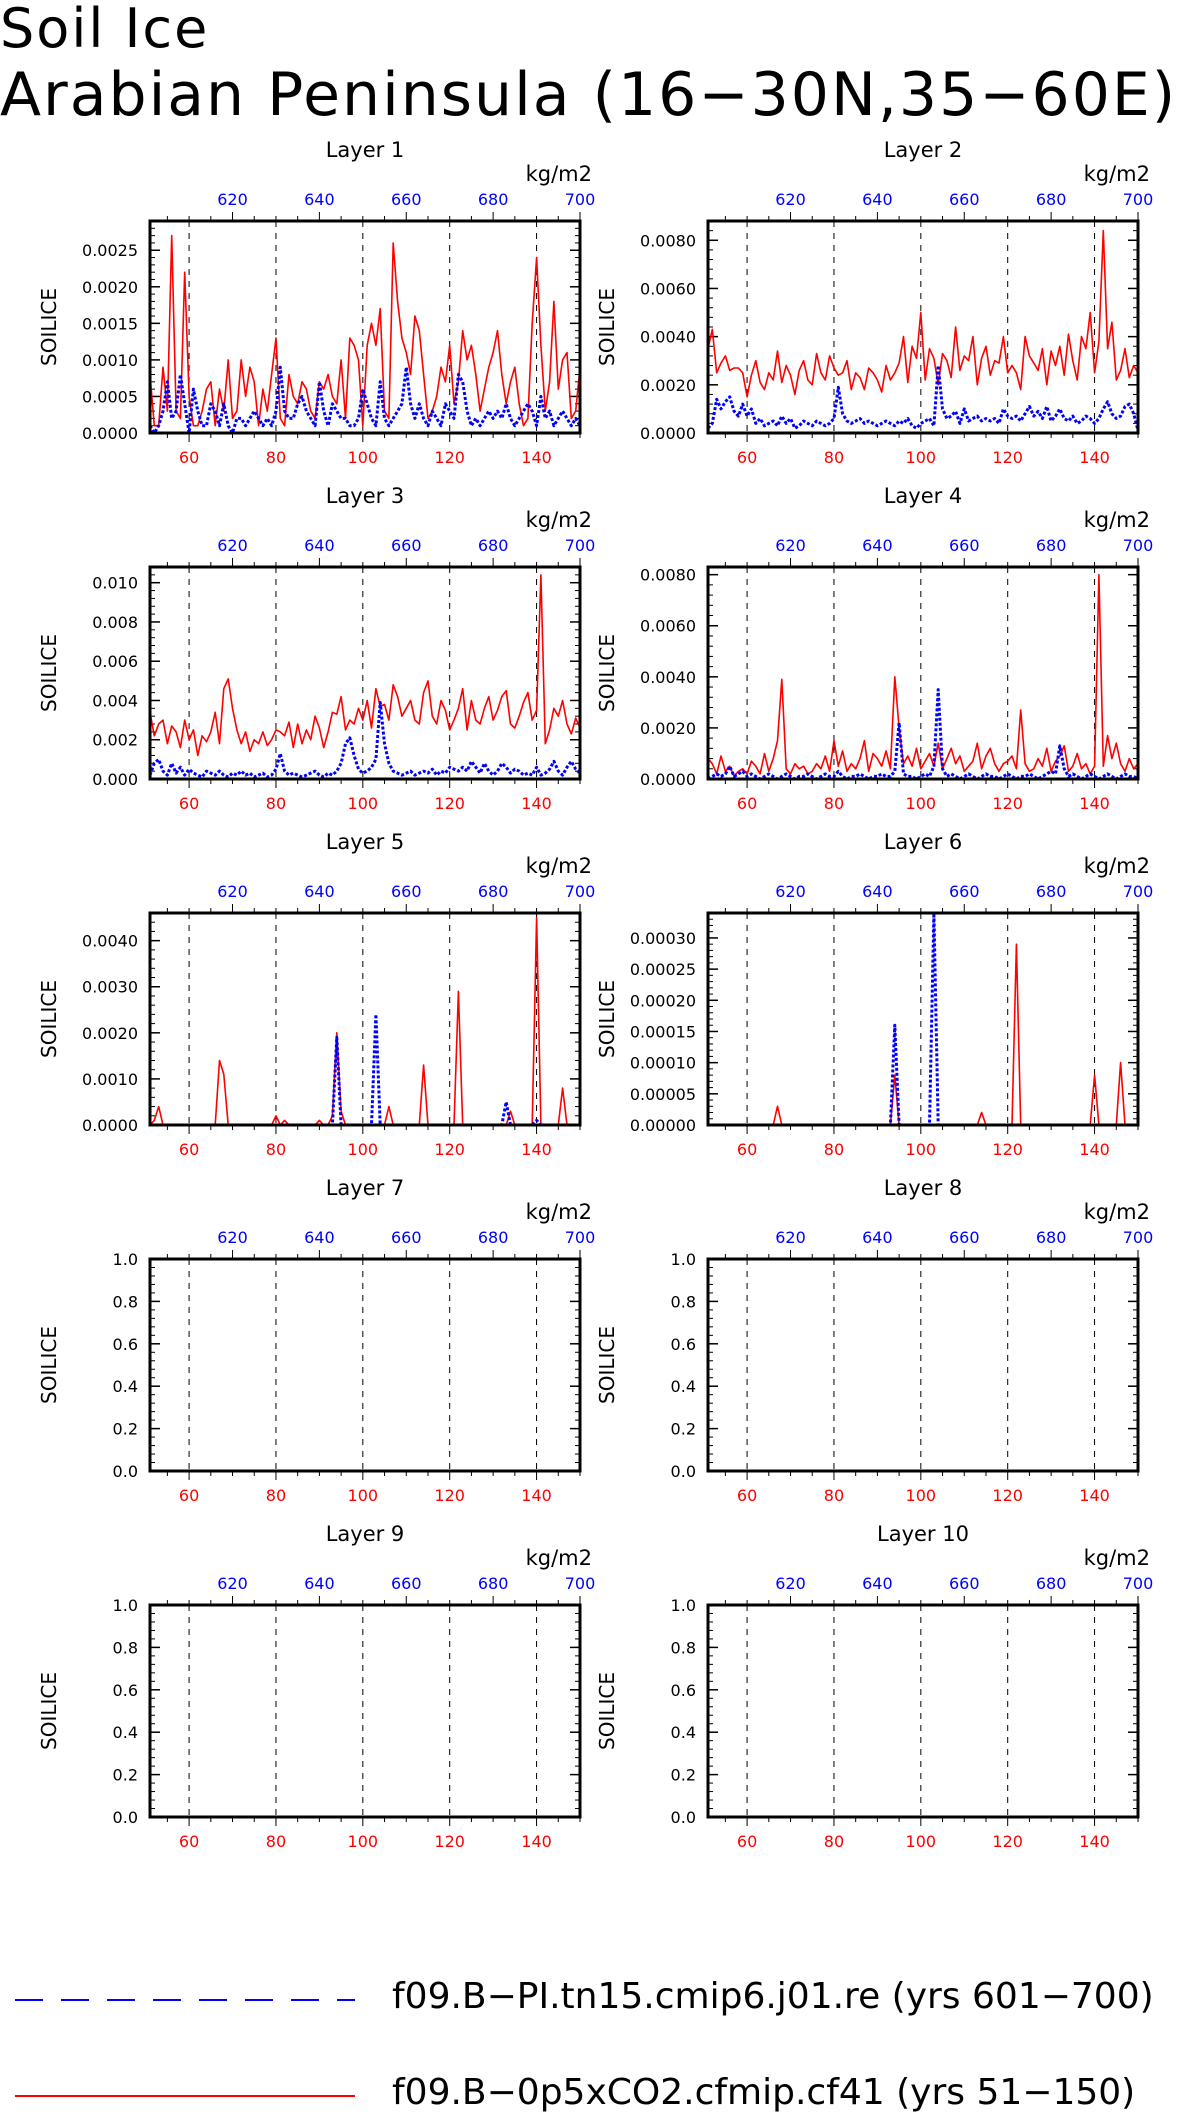 Image resolution: width=1198 pixels, height=2119 pixels. Describe the element at coordinates (105, 30) in the screenshot. I see `figure-title: Soil Ice` at that location.